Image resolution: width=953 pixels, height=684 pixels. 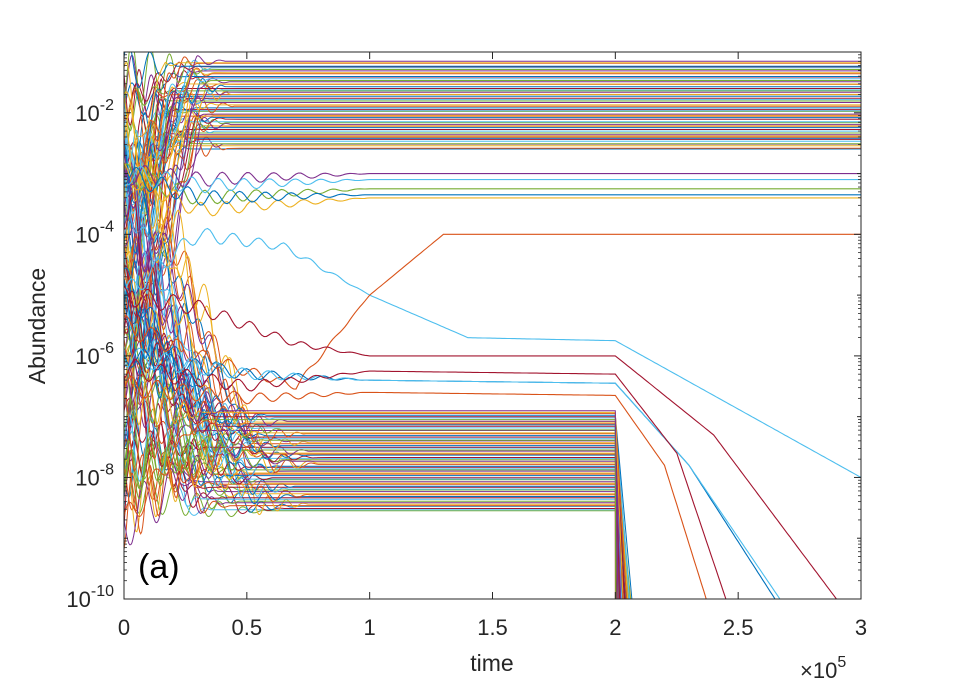 What do you see at coordinates (107, 105) in the screenshot?
I see `y-tick-exponent: -2` at bounding box center [107, 105].